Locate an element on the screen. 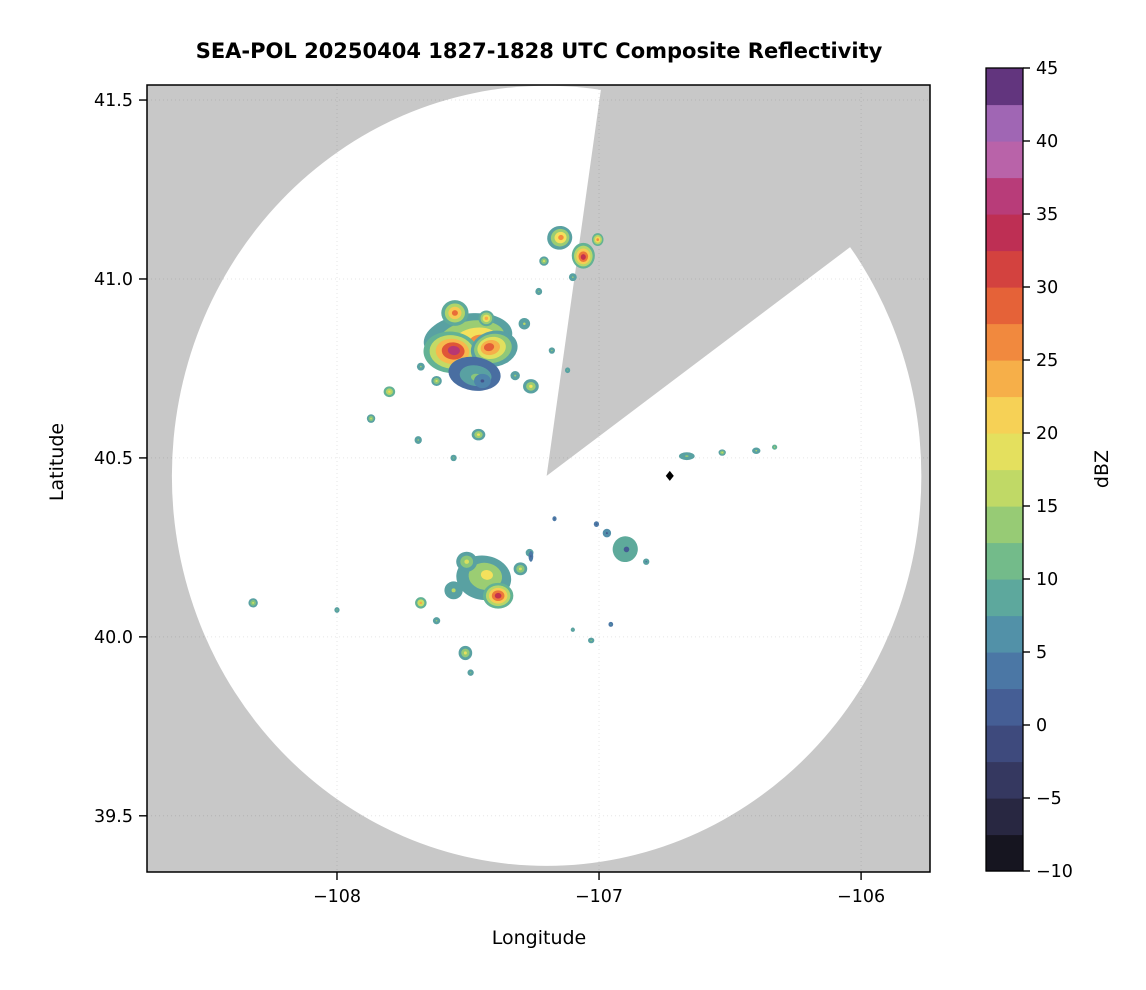 The image size is (1146, 990). colorbar-tick-label: 25 is located at coordinates (1047, 361).